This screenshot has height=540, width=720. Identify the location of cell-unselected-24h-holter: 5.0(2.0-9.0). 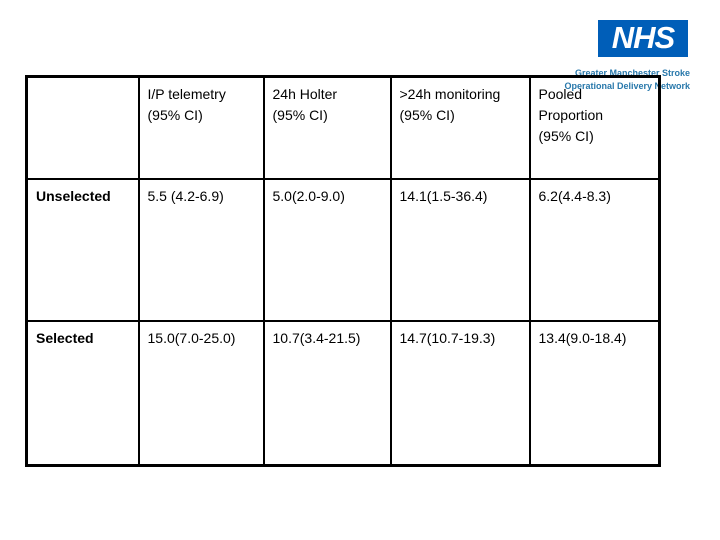
(327, 249).